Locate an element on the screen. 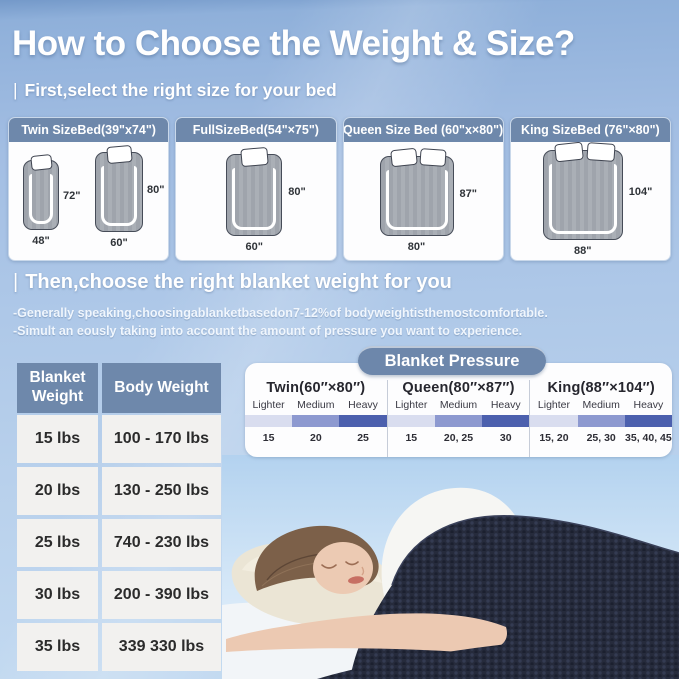  card-twin: Twin SizeBed(39"x74") 72" 48" 80" 60" is located at coordinates (89, 189).